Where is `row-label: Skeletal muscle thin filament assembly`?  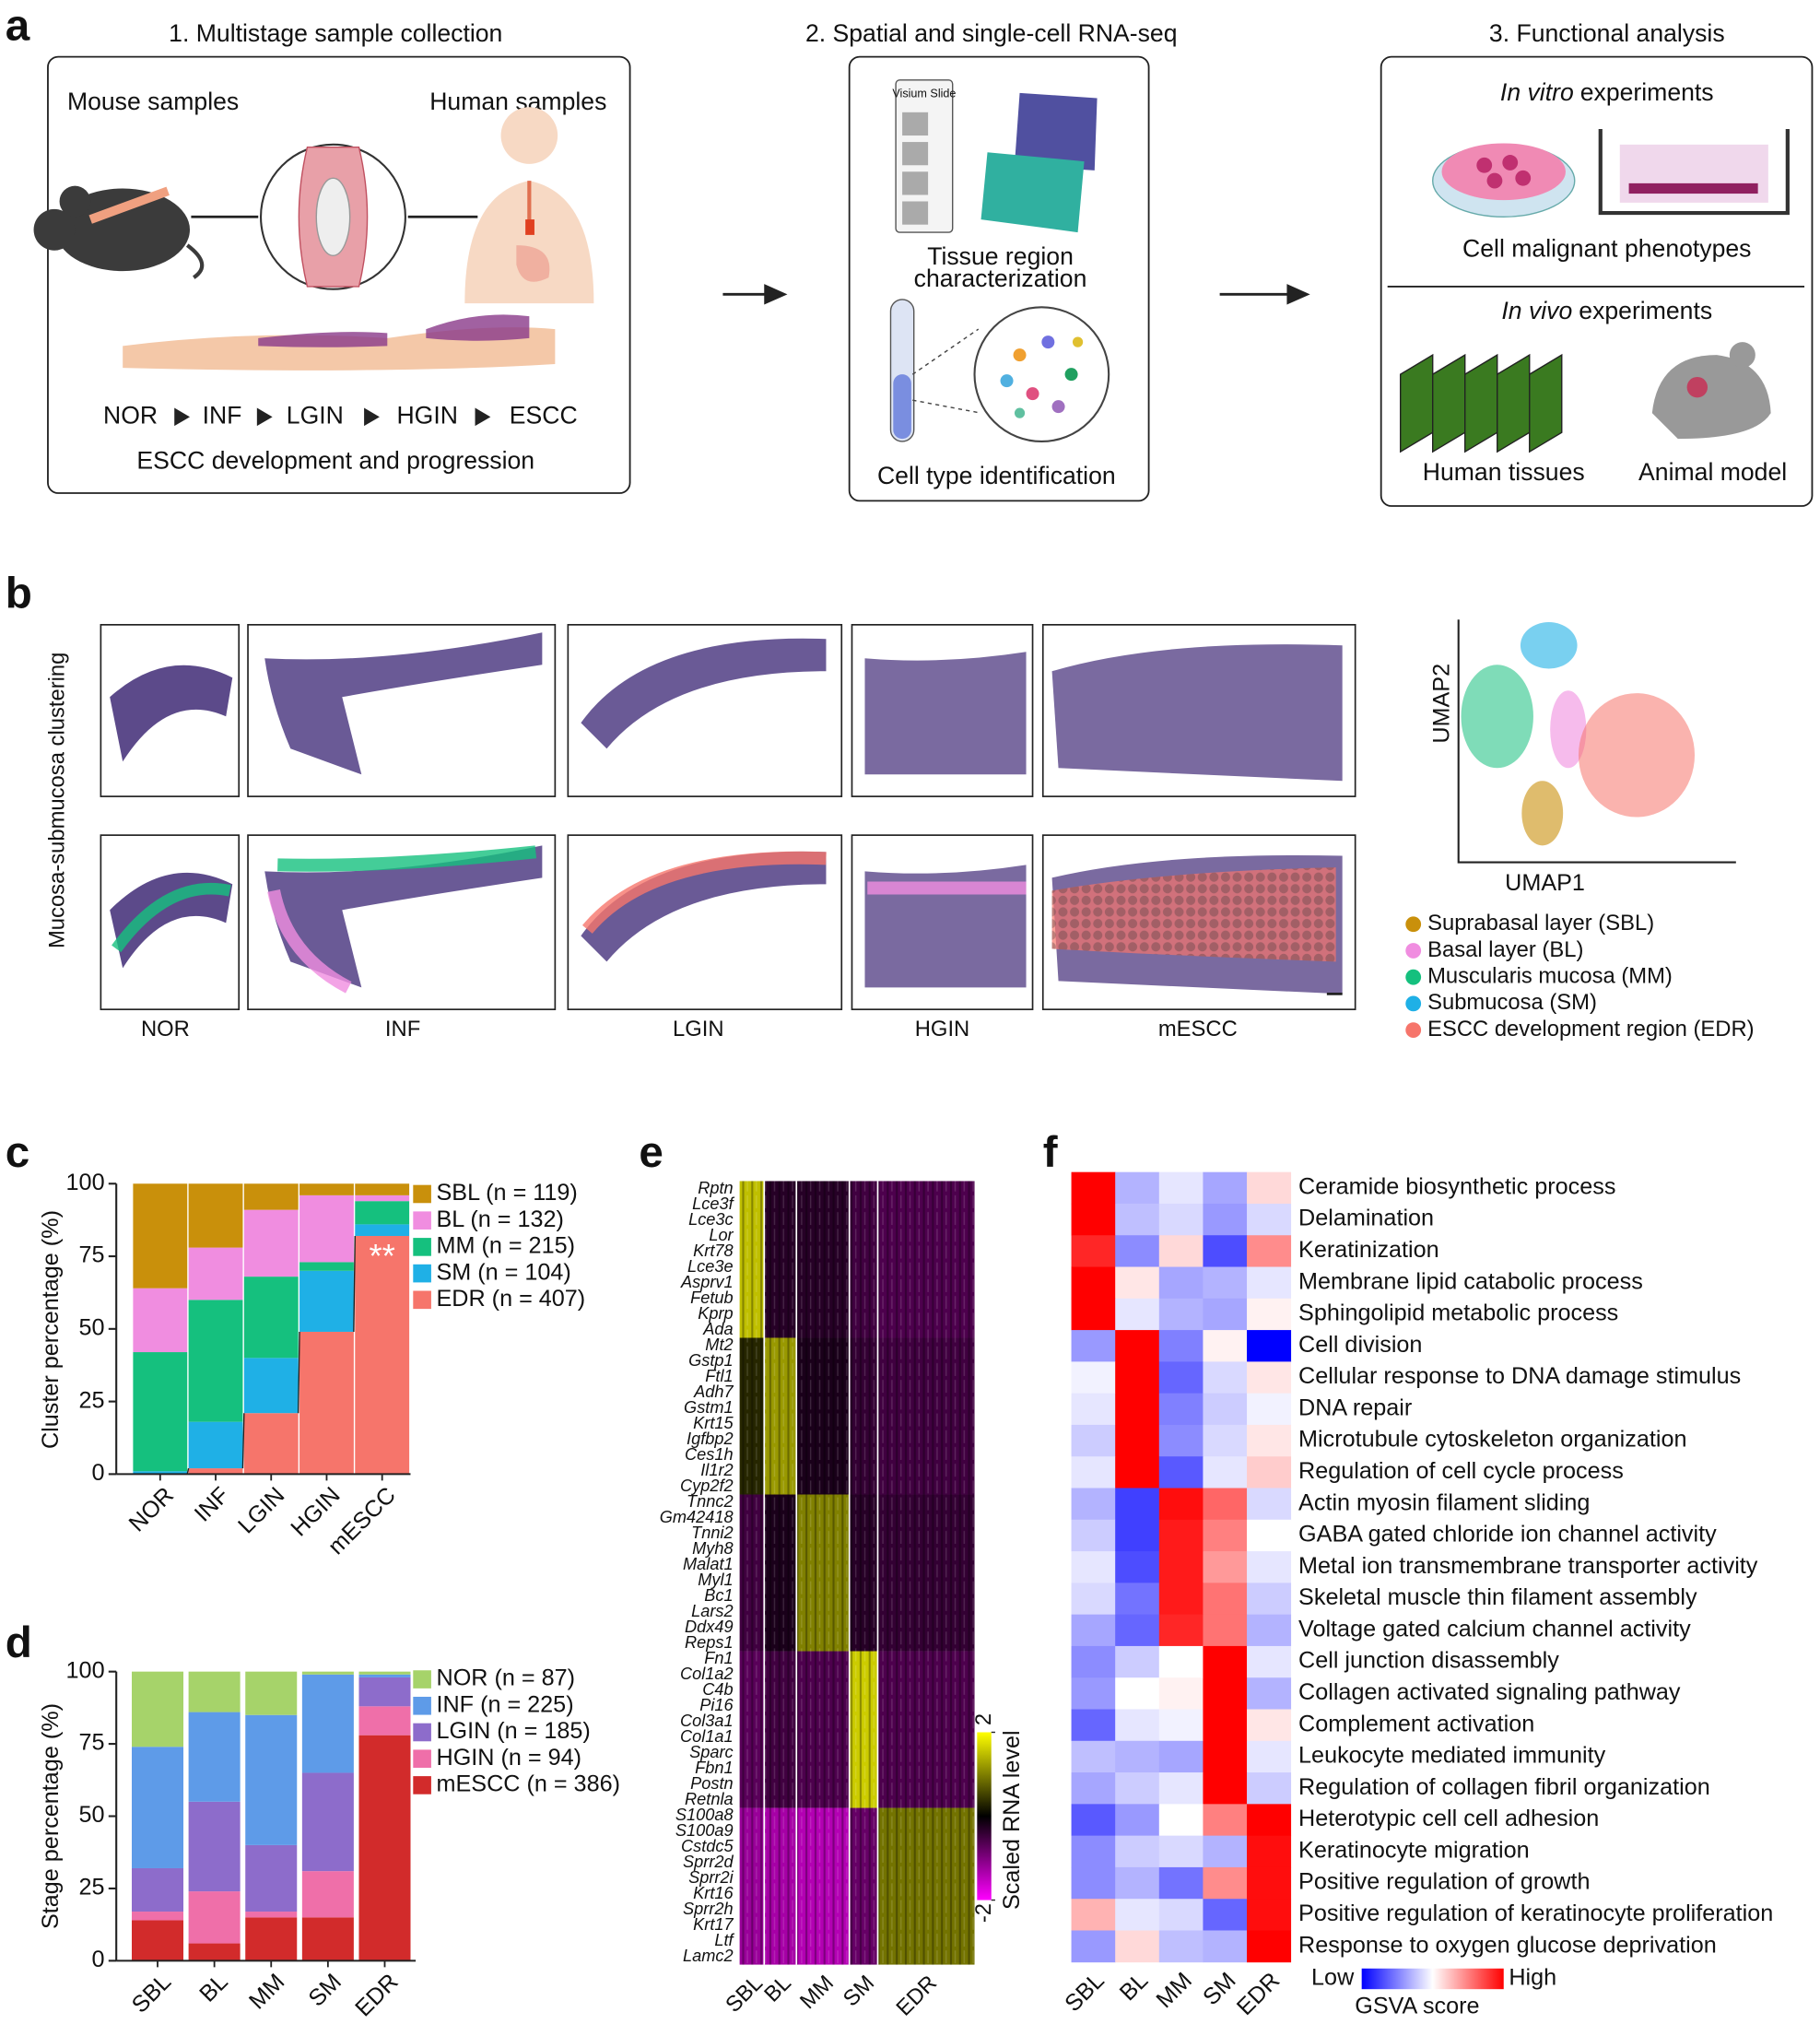
row-label: Skeletal muscle thin filament assembly is located at coordinates (1497, 1597).